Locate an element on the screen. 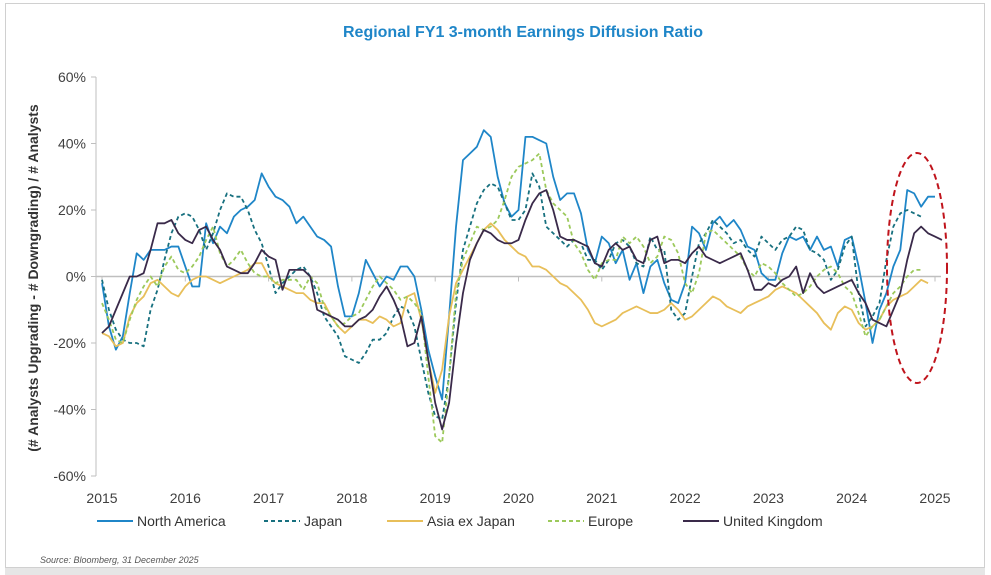  legend-label: Asia ex Japan is located at coordinates (471, 521).